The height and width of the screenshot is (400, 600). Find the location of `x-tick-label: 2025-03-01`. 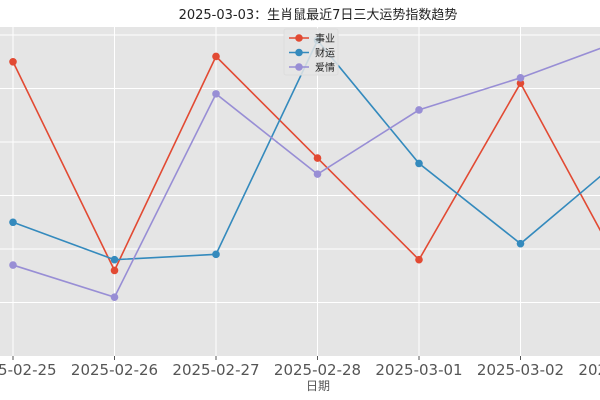

x-tick-label: 2025-03-01 is located at coordinates (418, 370).